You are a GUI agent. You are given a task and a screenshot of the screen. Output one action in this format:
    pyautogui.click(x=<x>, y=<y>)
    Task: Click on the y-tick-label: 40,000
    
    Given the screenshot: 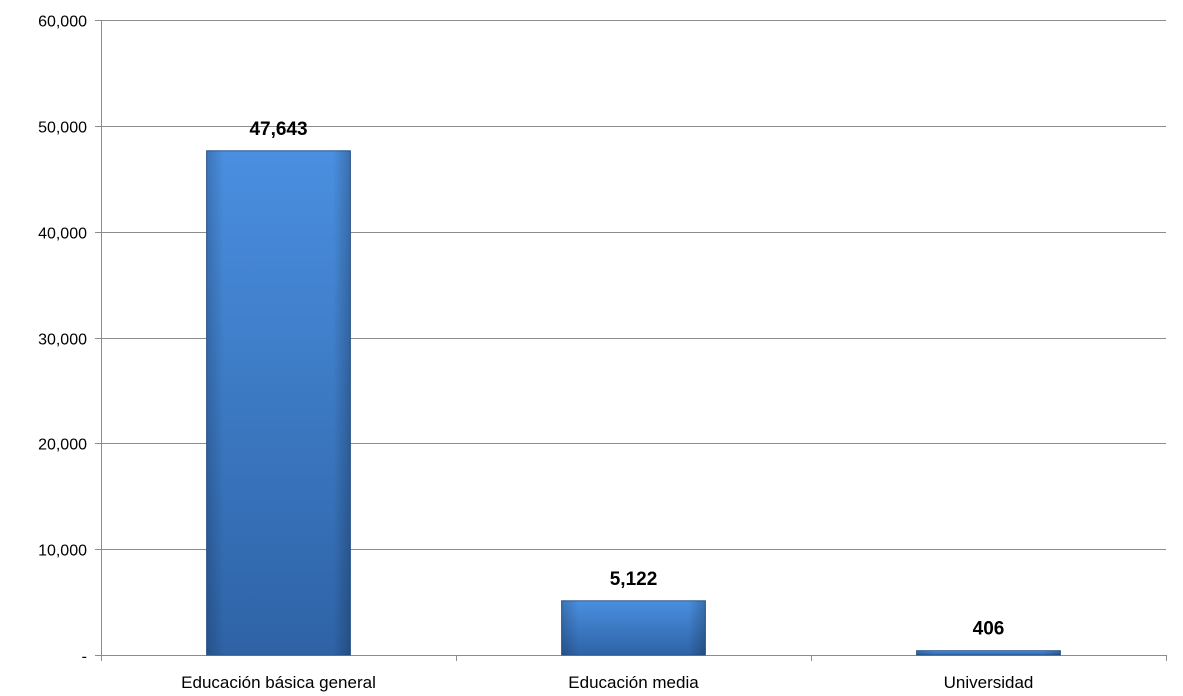 What is the action you would take?
    pyautogui.click(x=62, y=234)
    